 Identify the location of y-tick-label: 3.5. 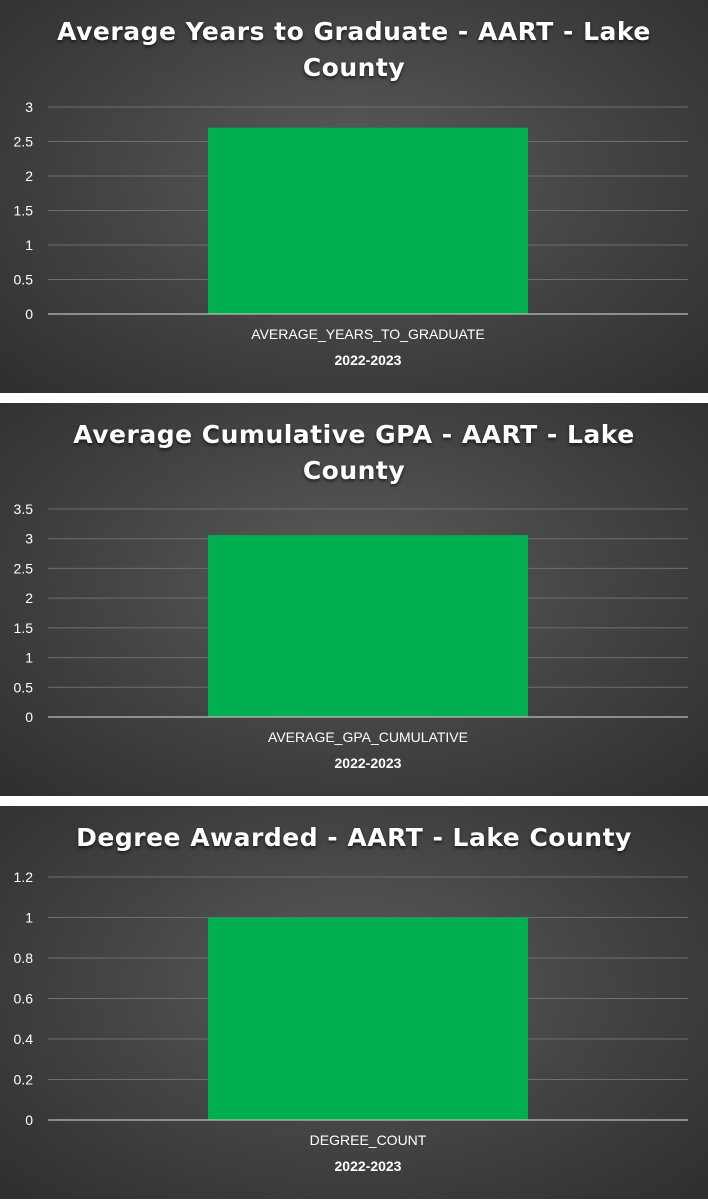
(24, 509).